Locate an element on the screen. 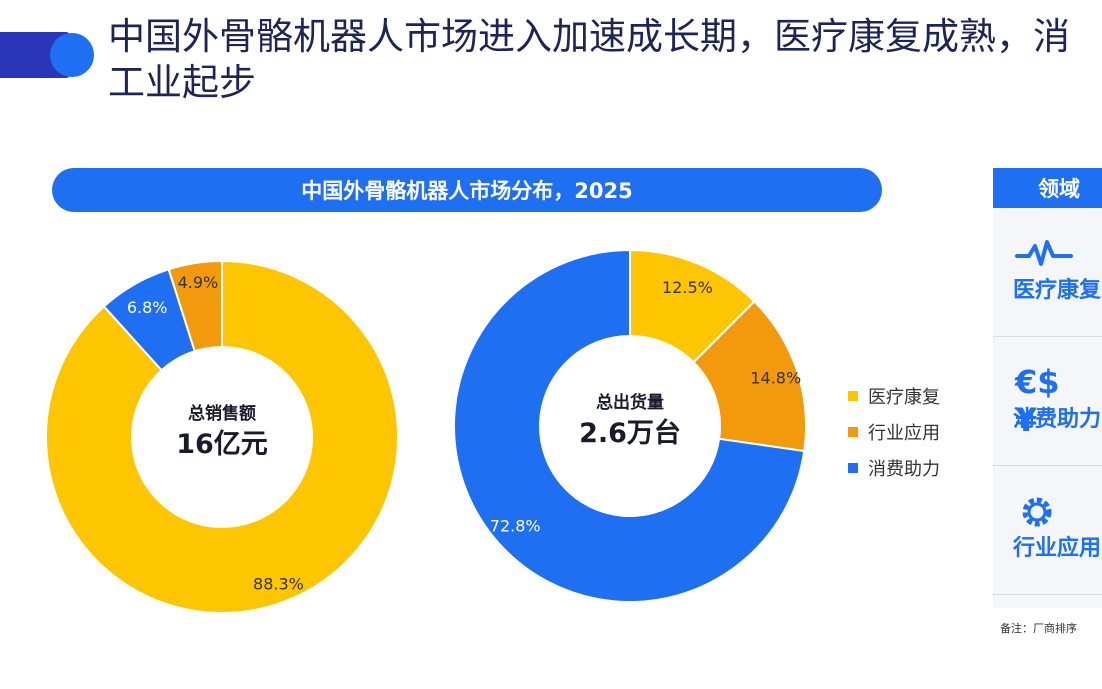  domain-row-label: 消费助力 is located at coordinates (1057, 419).